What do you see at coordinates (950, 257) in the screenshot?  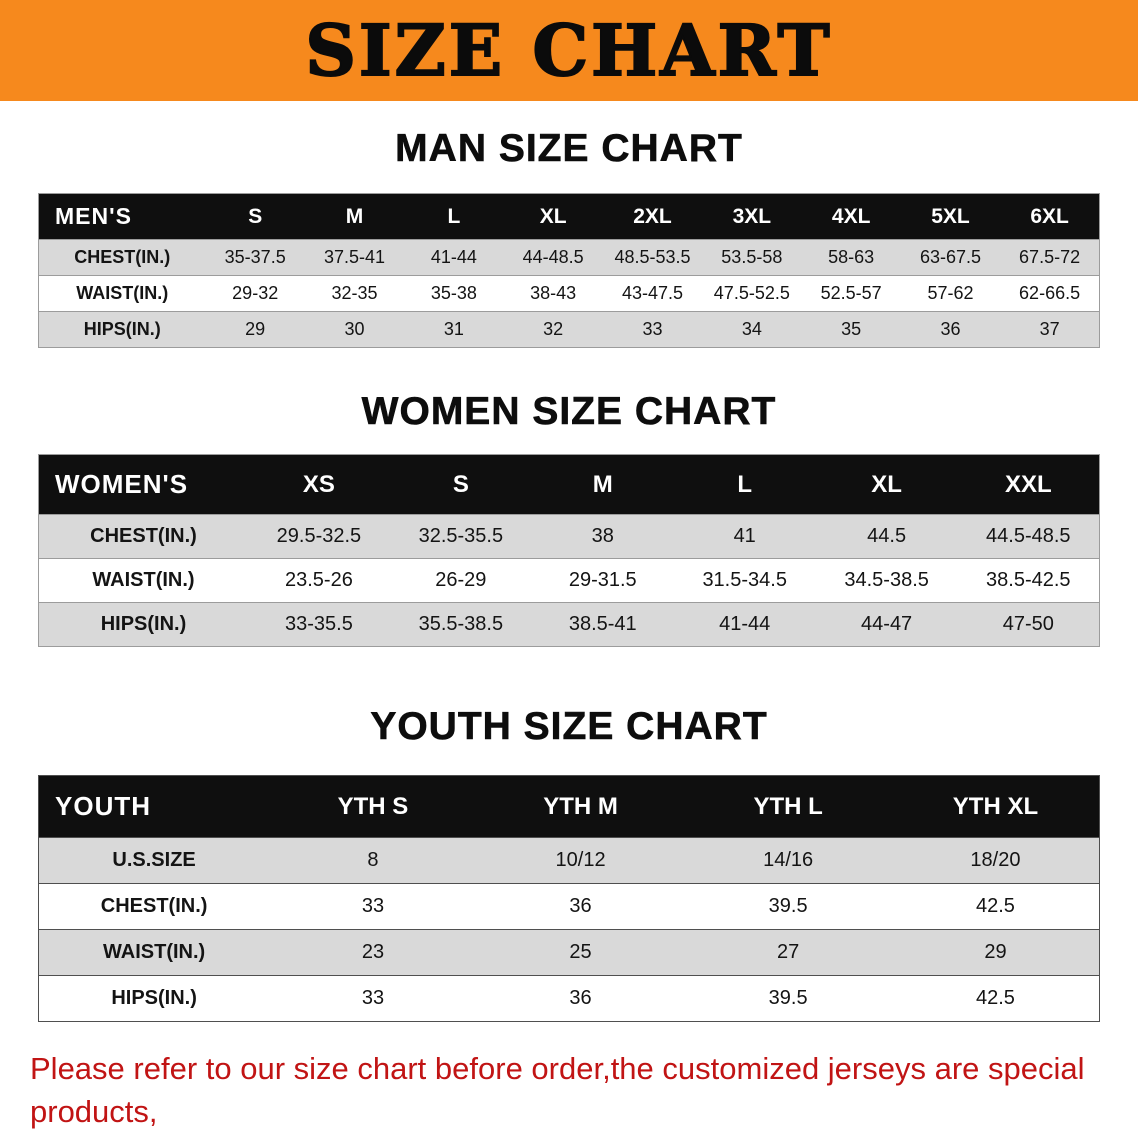 I see `cell-value: 63-67.5` at bounding box center [950, 257].